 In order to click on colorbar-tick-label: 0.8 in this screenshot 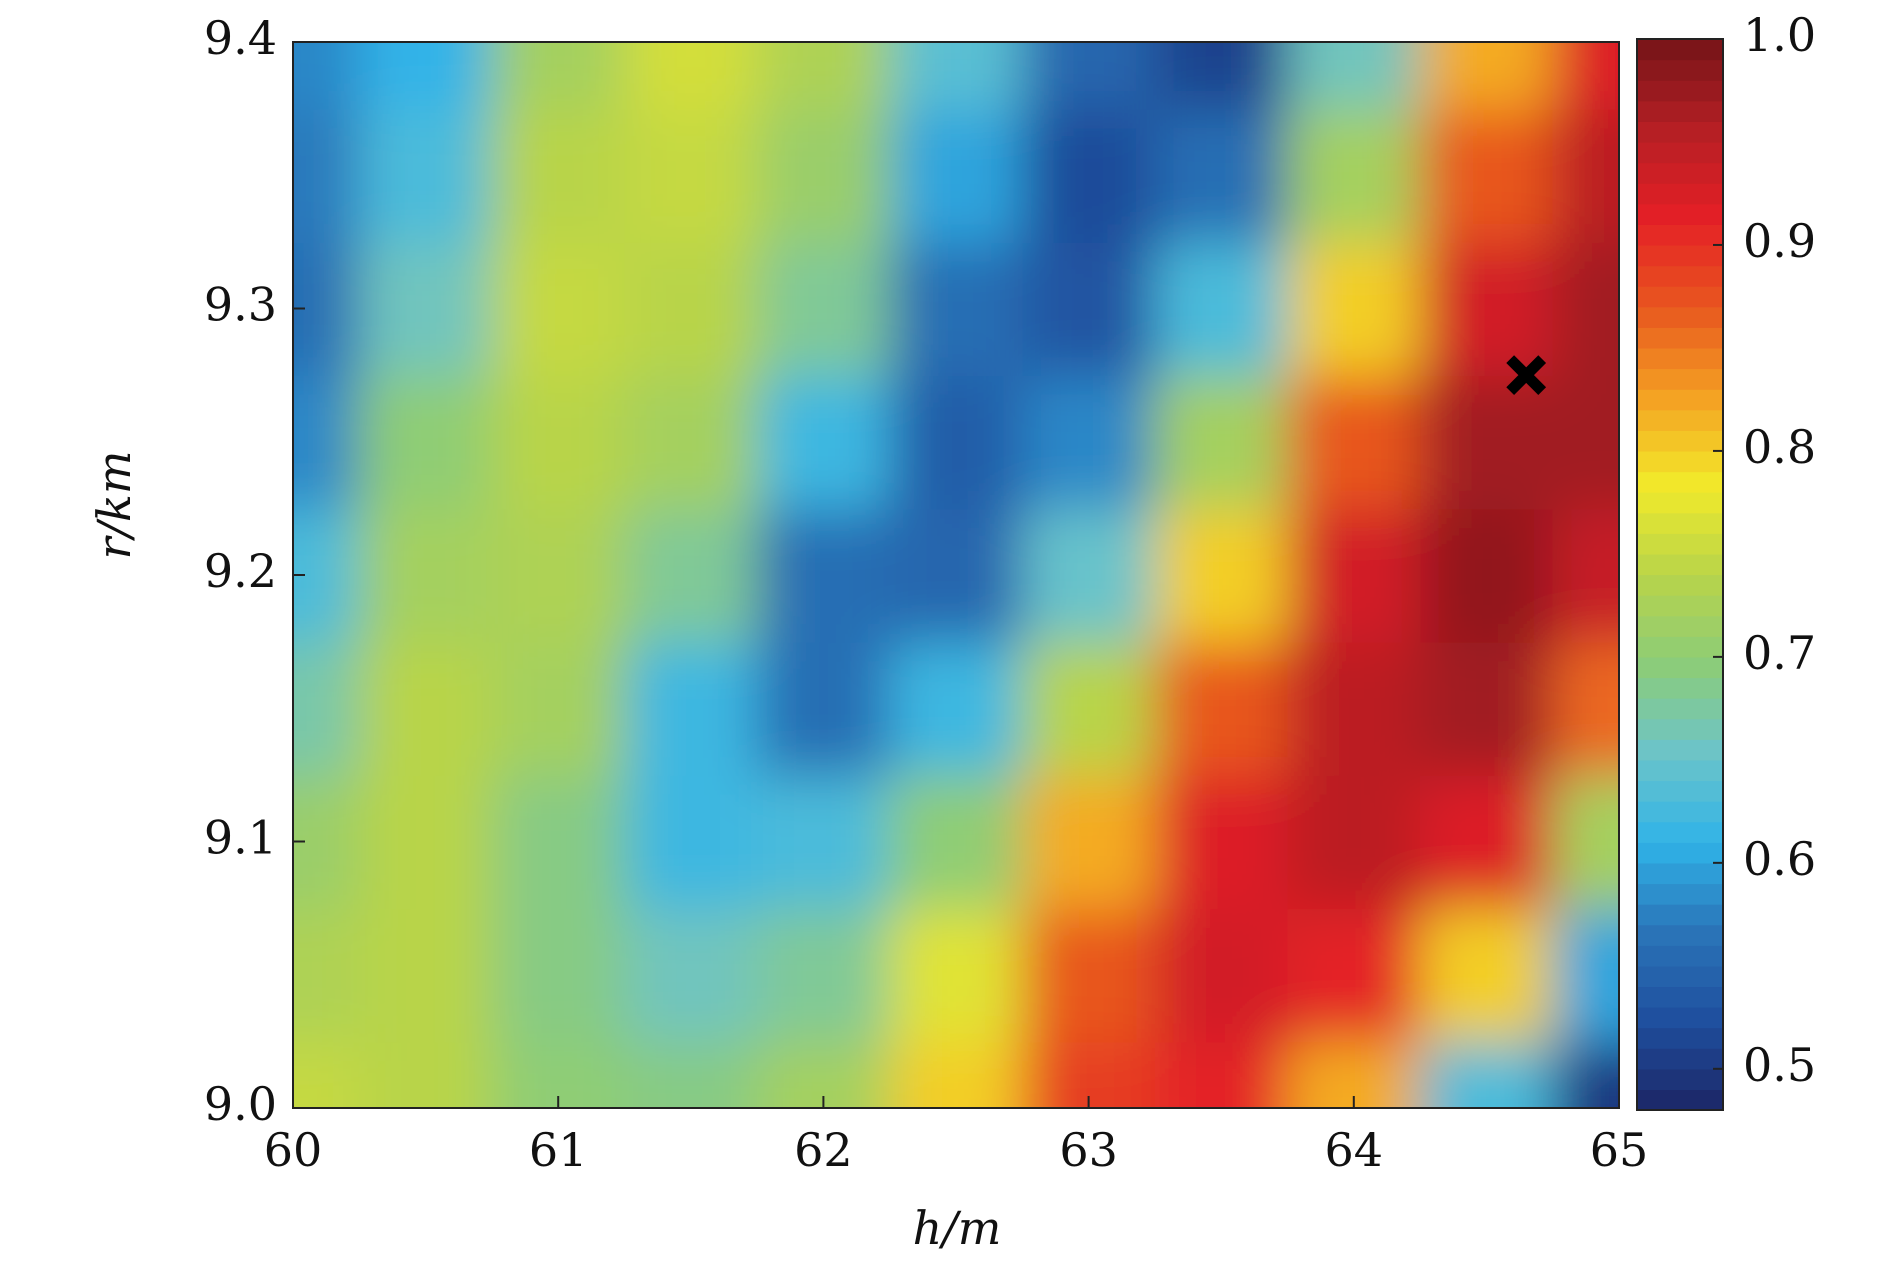, I will do `click(1779, 447)`.